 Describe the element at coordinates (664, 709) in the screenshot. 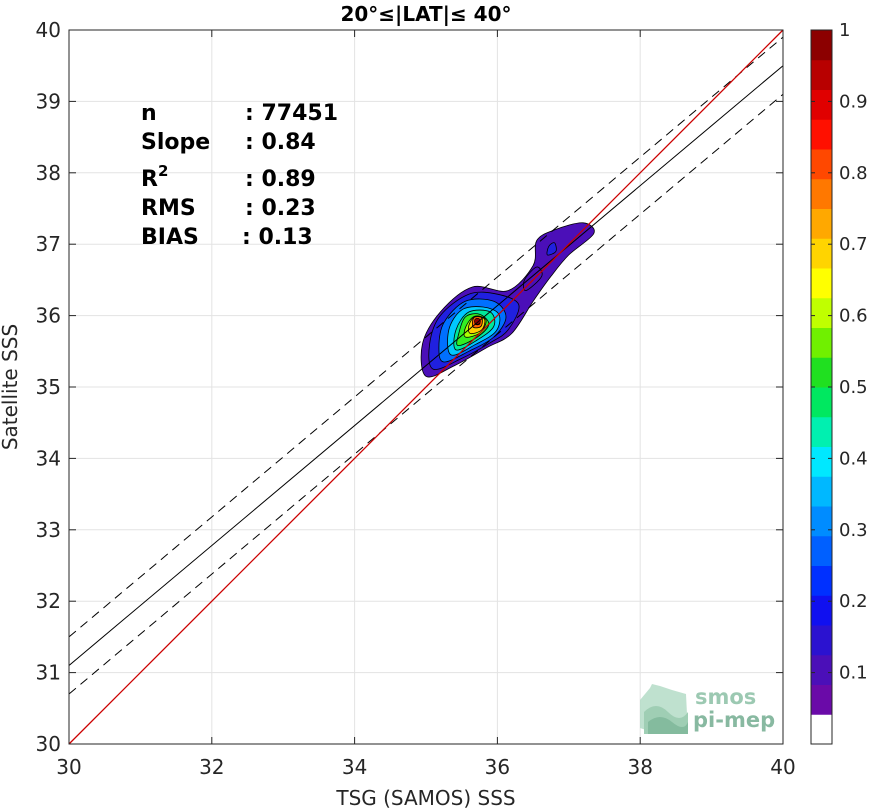

I see `logo-wave-icon` at that location.